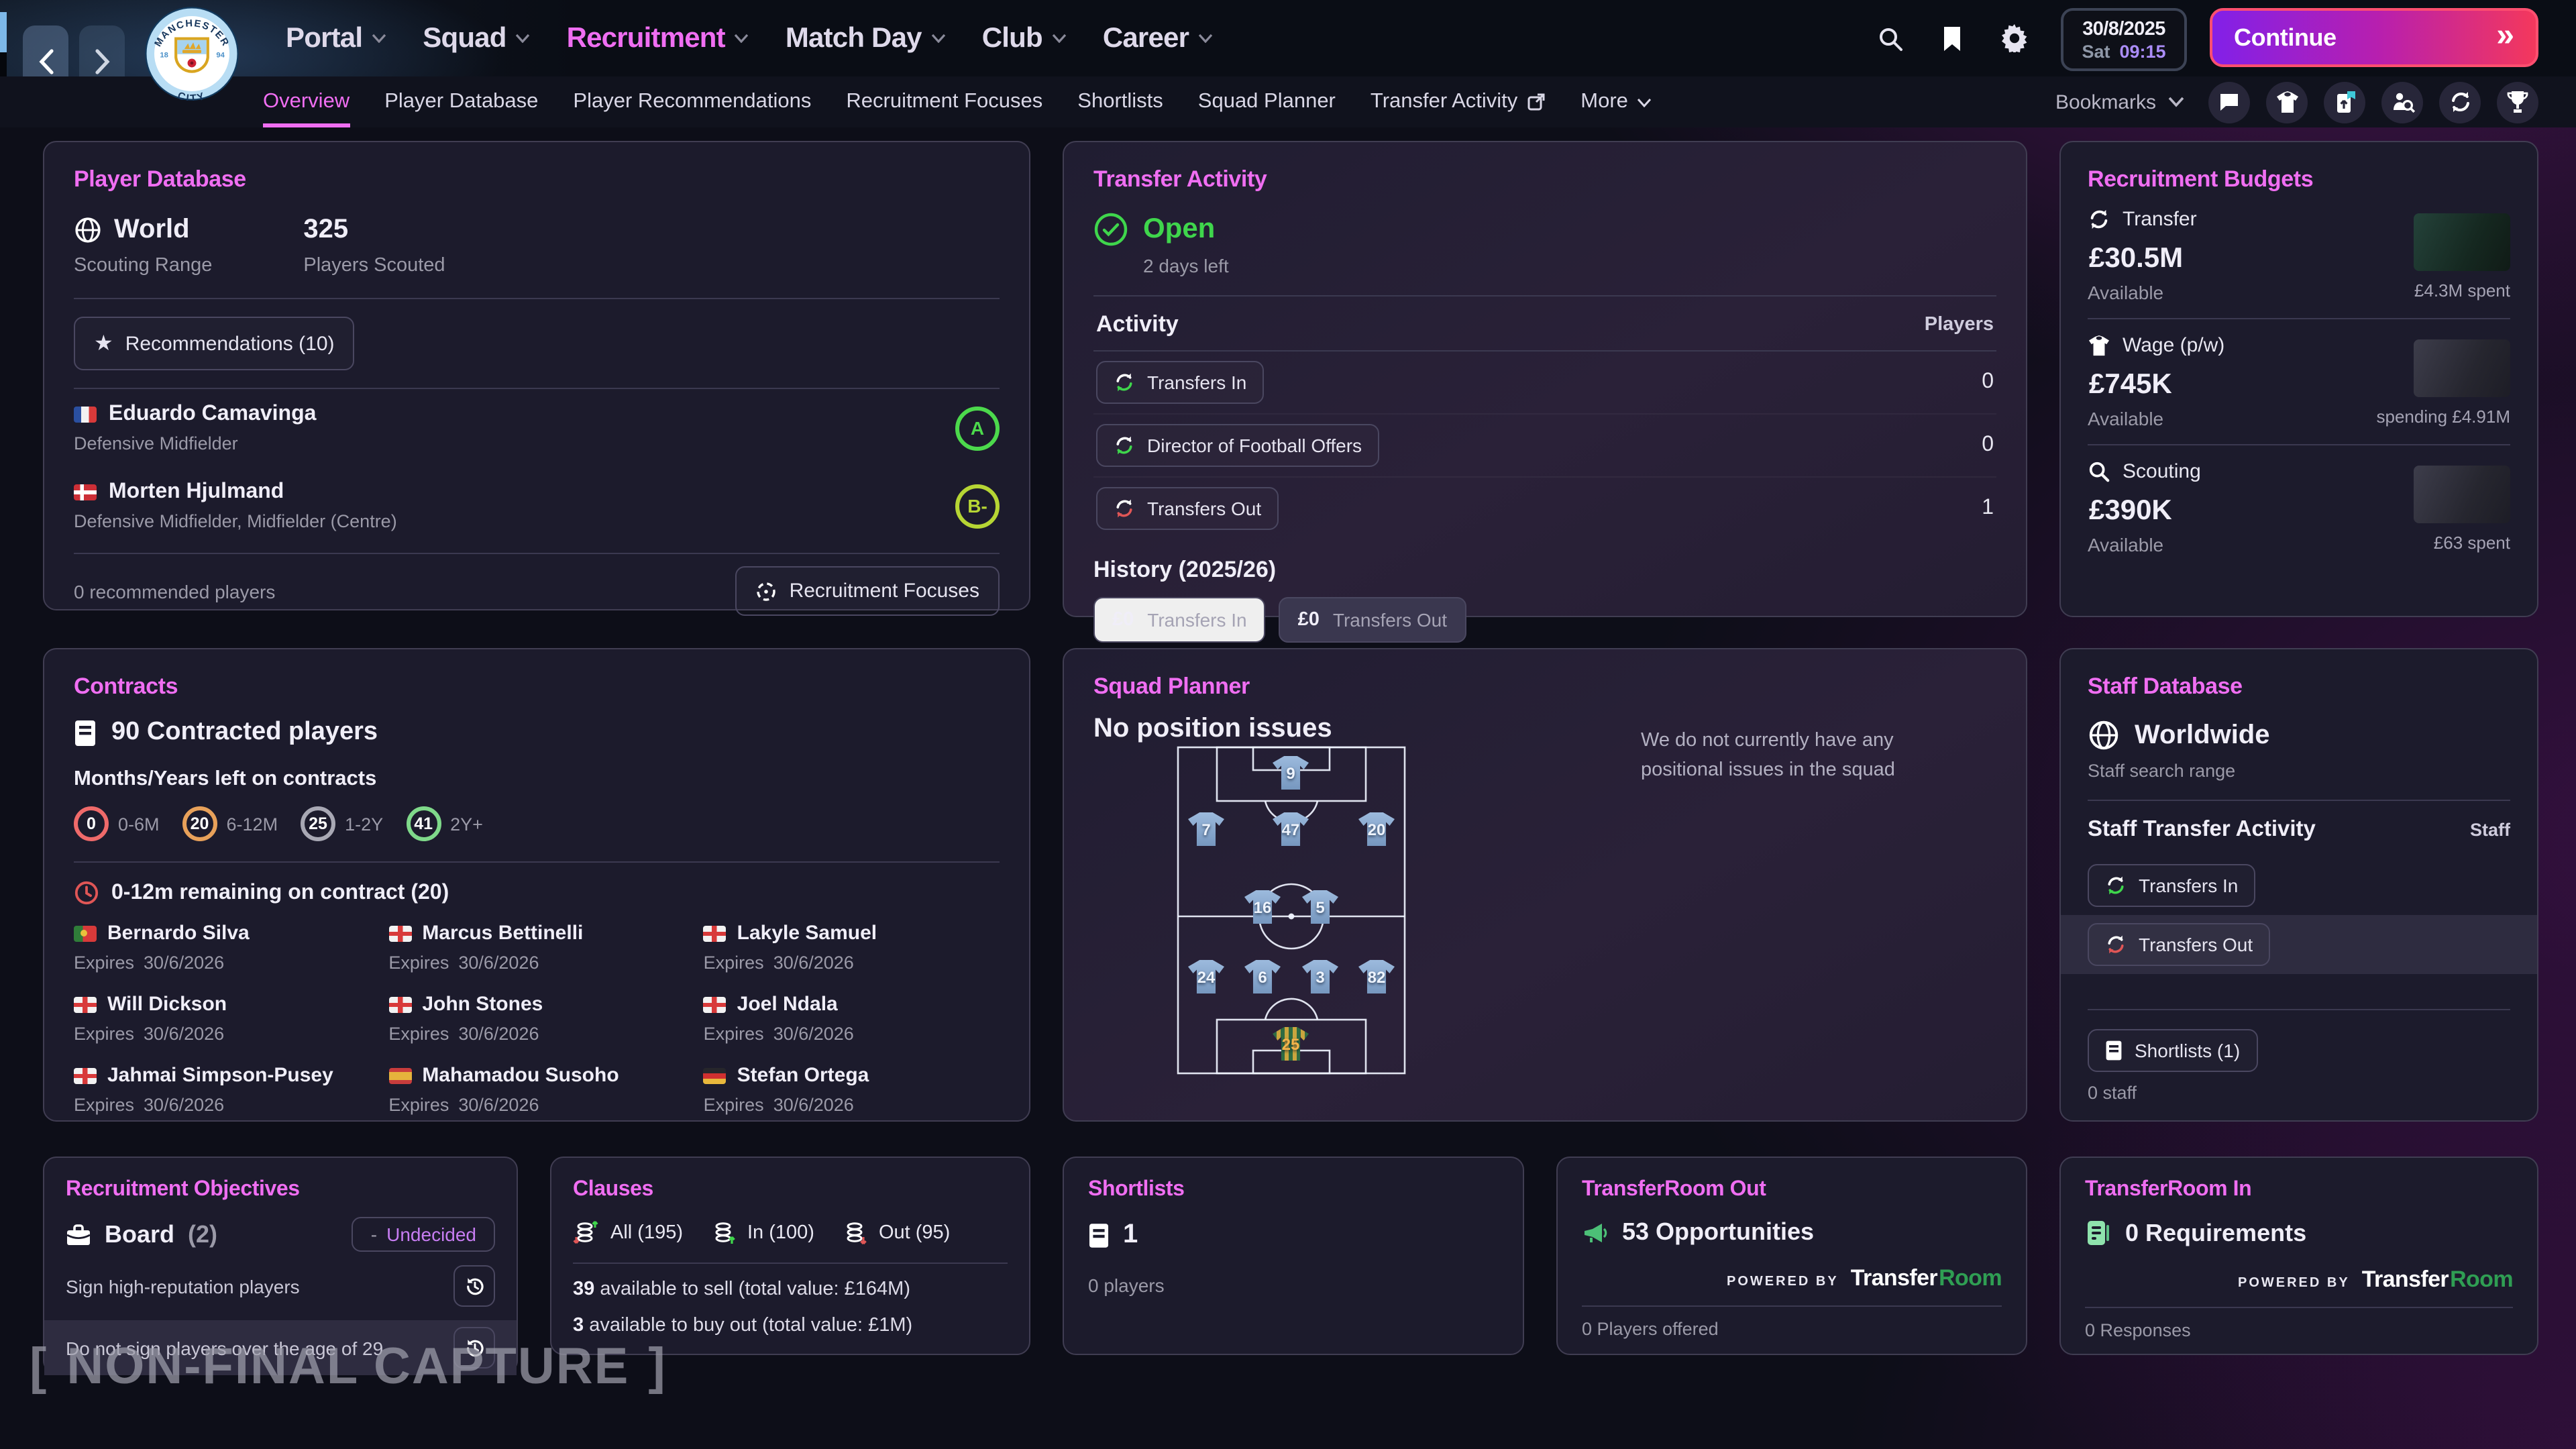  I want to click on panel-shortlists: Shortlists 1 0 players, so click(1293, 1256).